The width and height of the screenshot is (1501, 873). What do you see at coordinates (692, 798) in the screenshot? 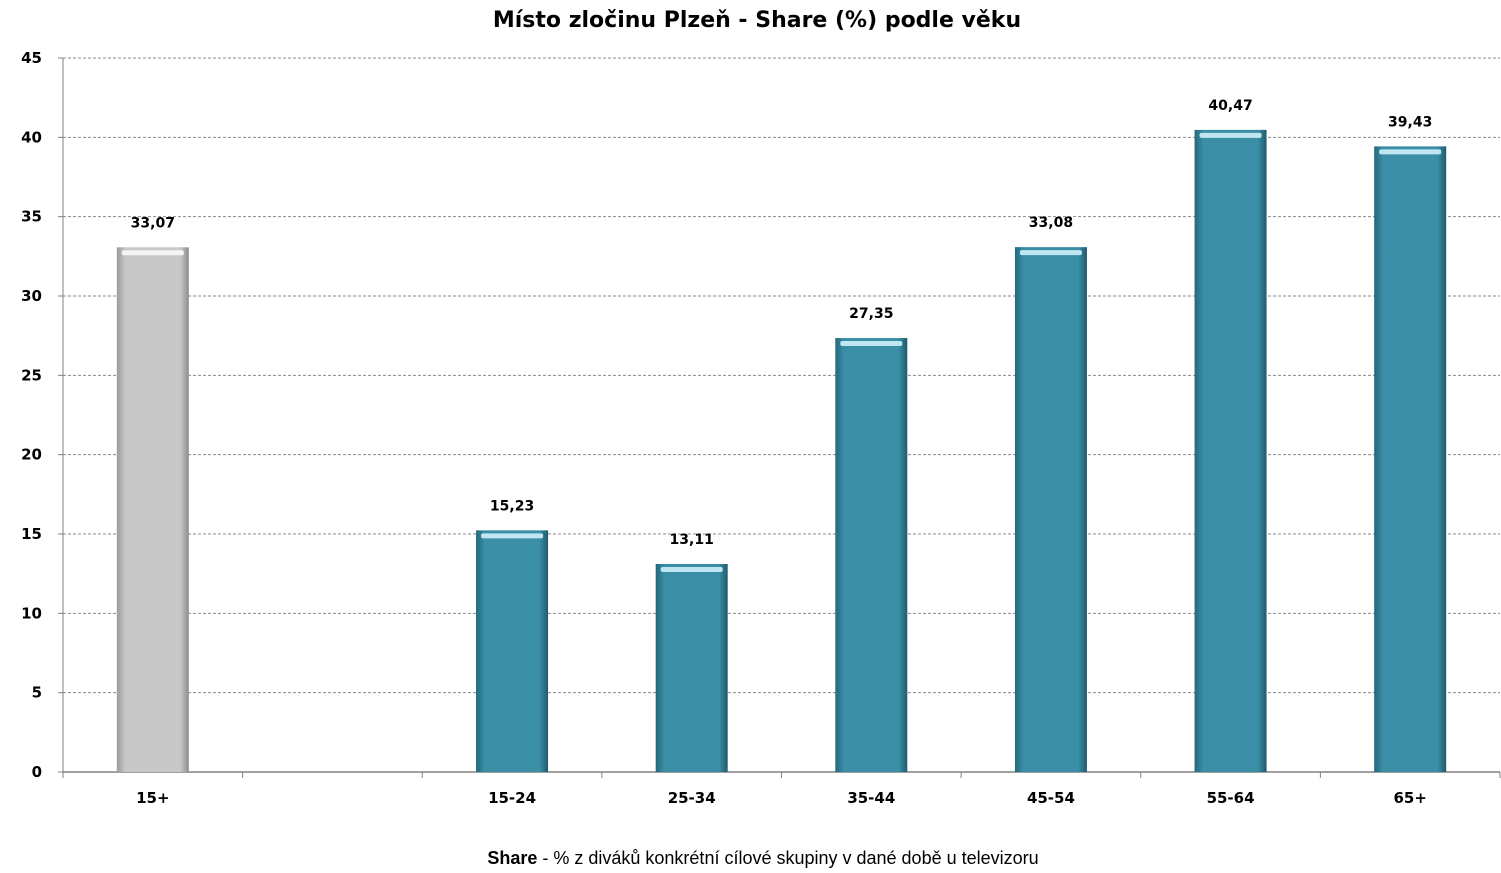
I see `x-tick-label: 25-34` at bounding box center [692, 798].